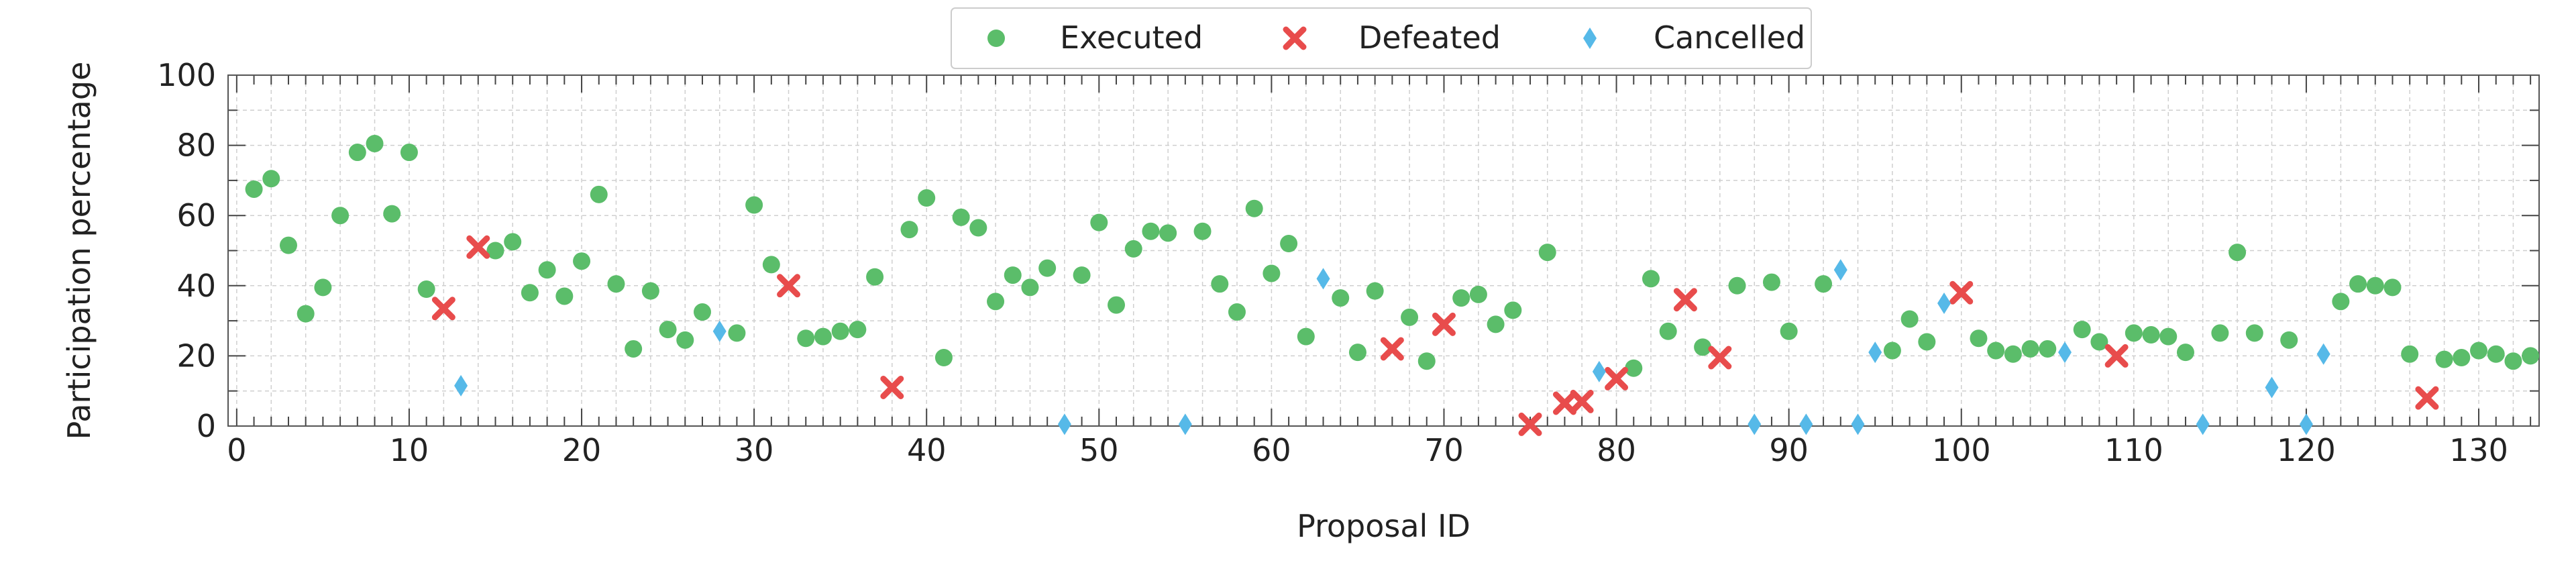 The image size is (2576, 575). Describe the element at coordinates (754, 450) in the screenshot. I see `x-tick-label: 30` at that location.